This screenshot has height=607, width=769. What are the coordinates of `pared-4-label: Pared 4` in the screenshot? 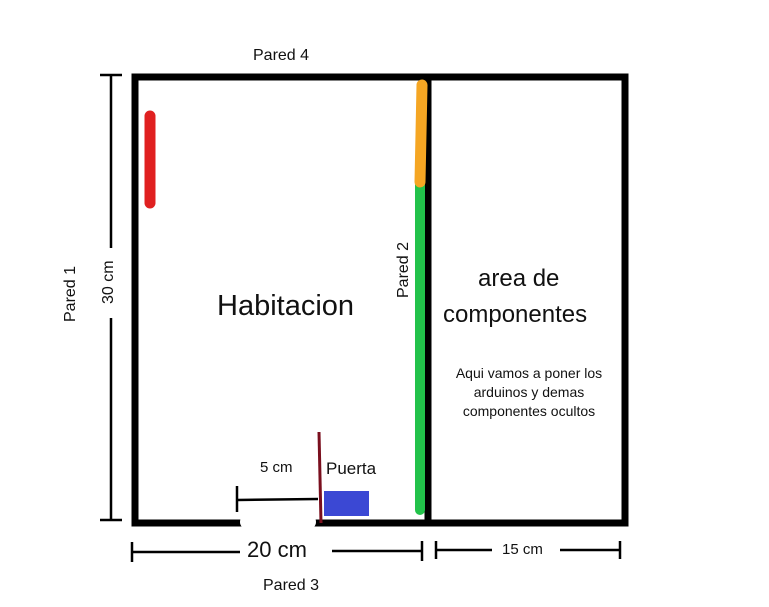 It's located at (281, 55).